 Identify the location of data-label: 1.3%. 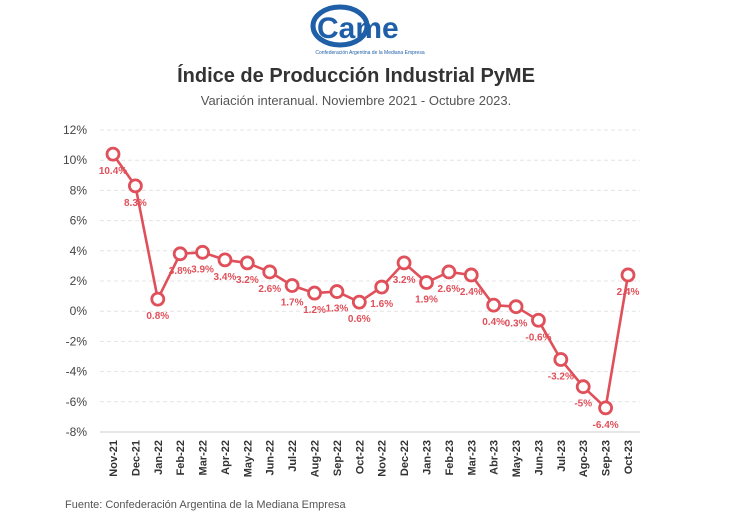
(337, 309).